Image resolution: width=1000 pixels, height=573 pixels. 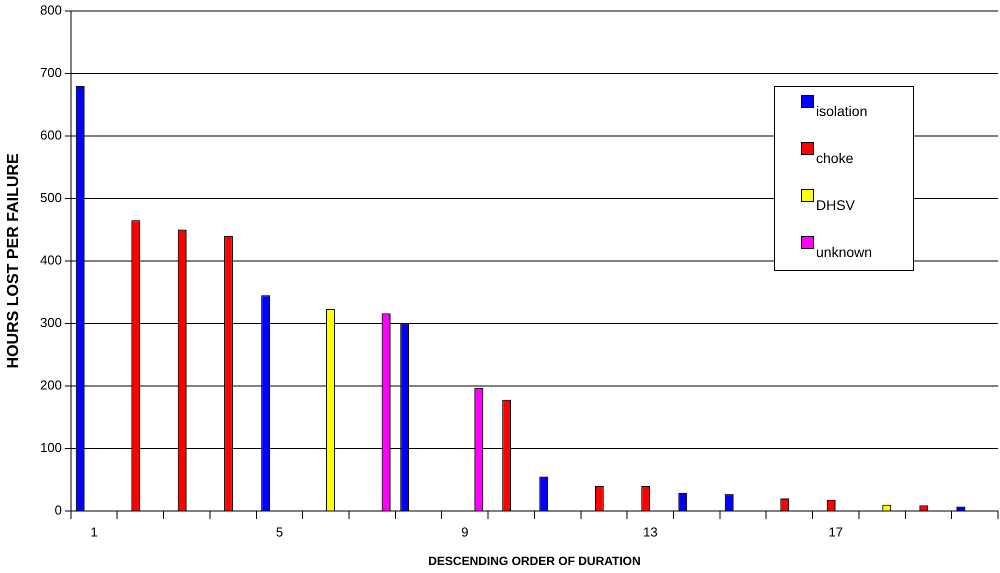 What do you see at coordinates (534, 561) in the screenshot?
I see `x-axis-title: DESCENDING ORDER OF DURATION` at bounding box center [534, 561].